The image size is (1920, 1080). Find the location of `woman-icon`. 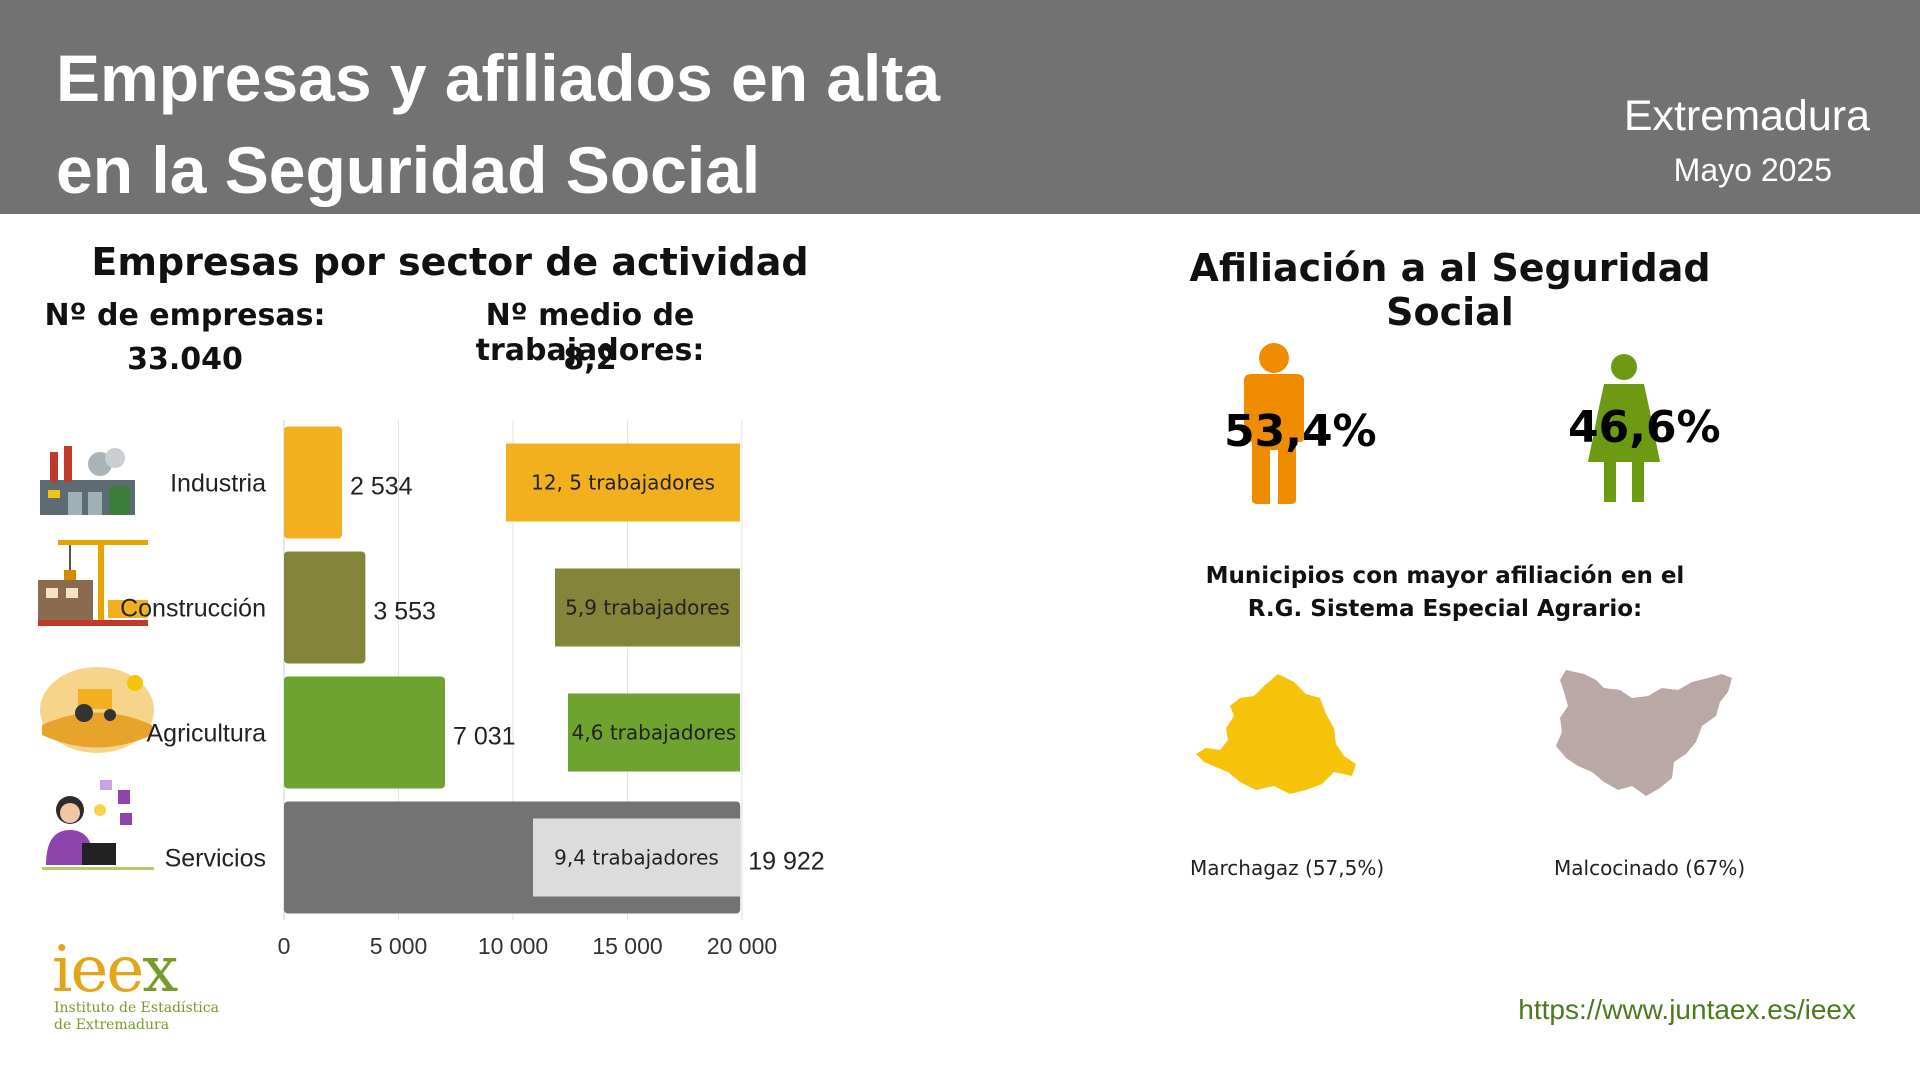

woman-icon is located at coordinates (1624, 428).